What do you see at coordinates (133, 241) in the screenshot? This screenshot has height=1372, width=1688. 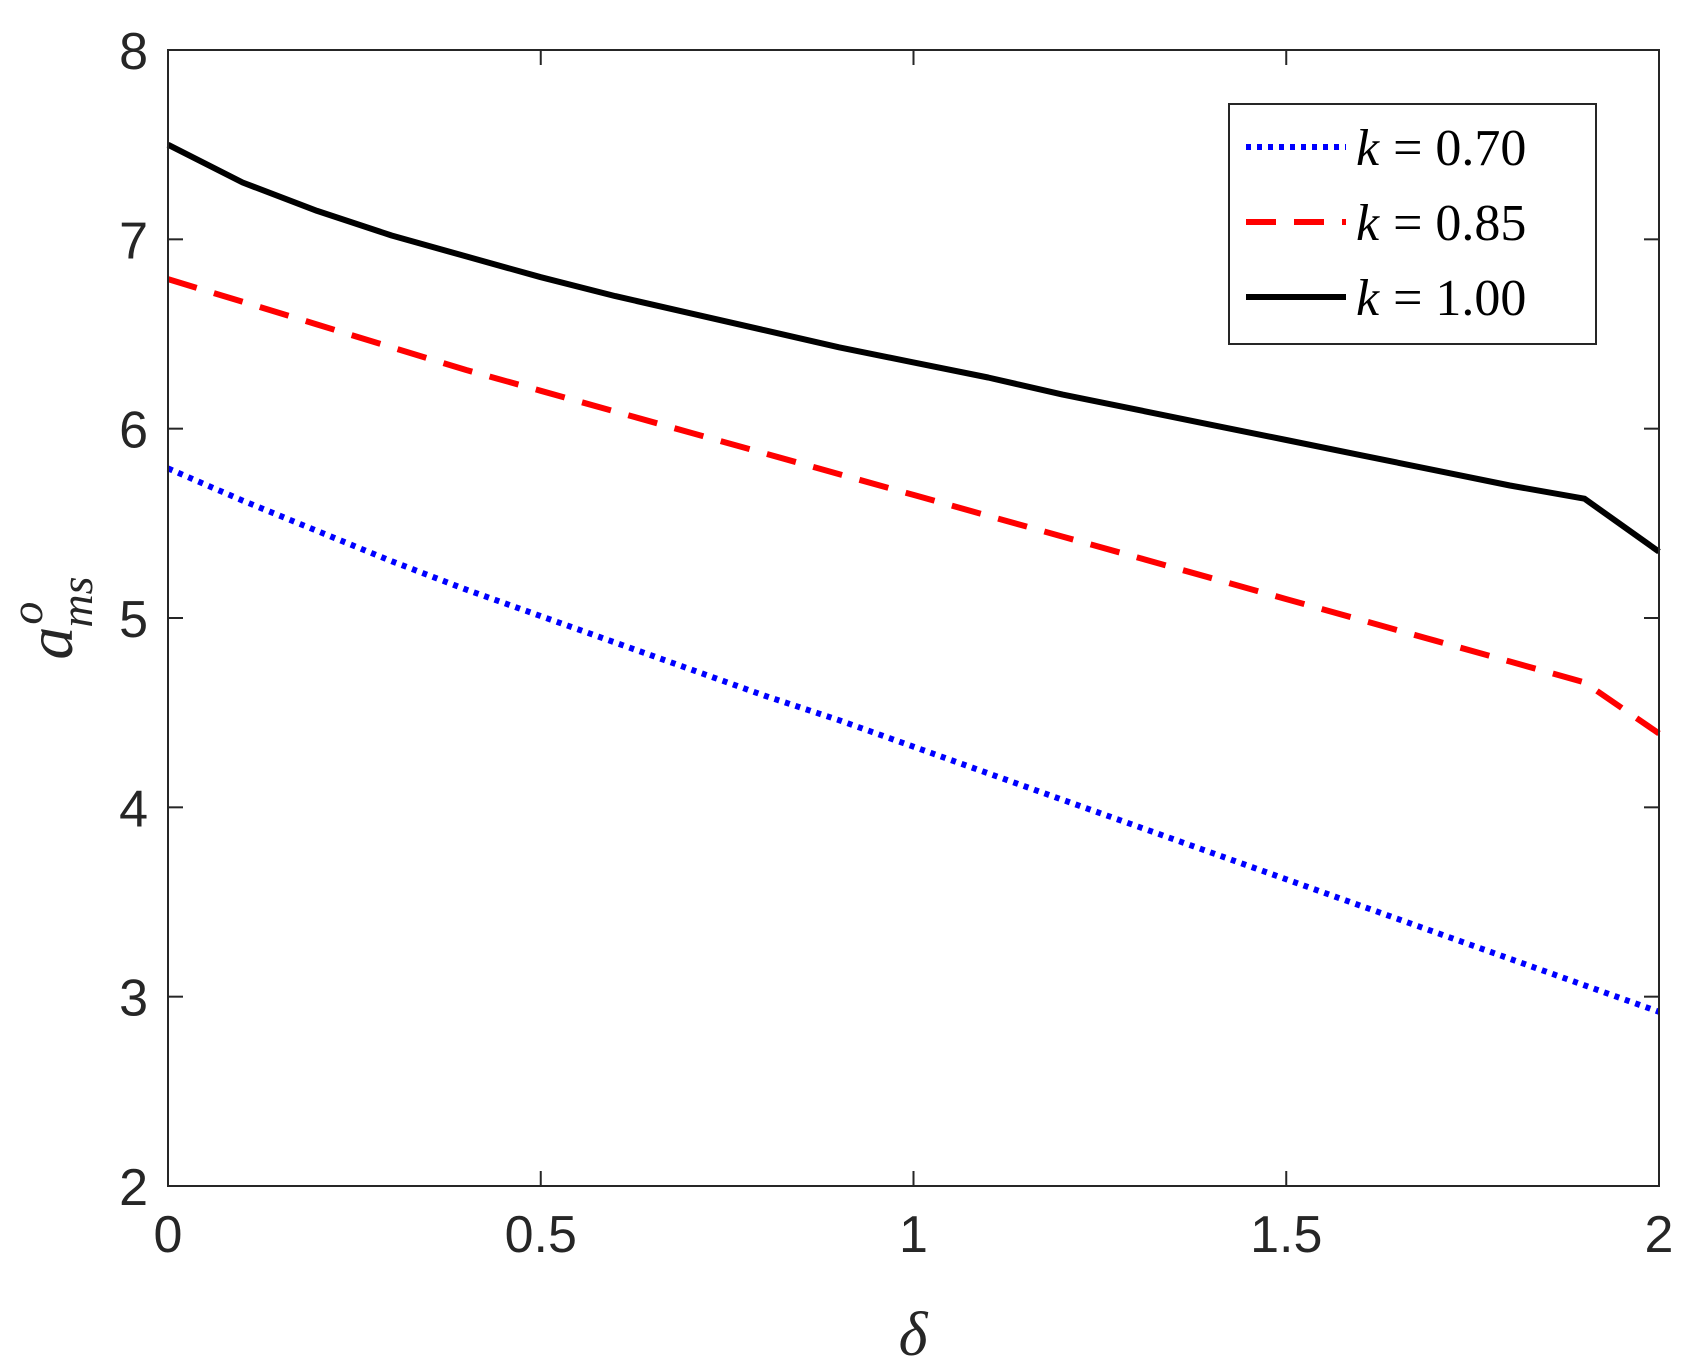 I see `y-tick-label: 7` at bounding box center [133, 241].